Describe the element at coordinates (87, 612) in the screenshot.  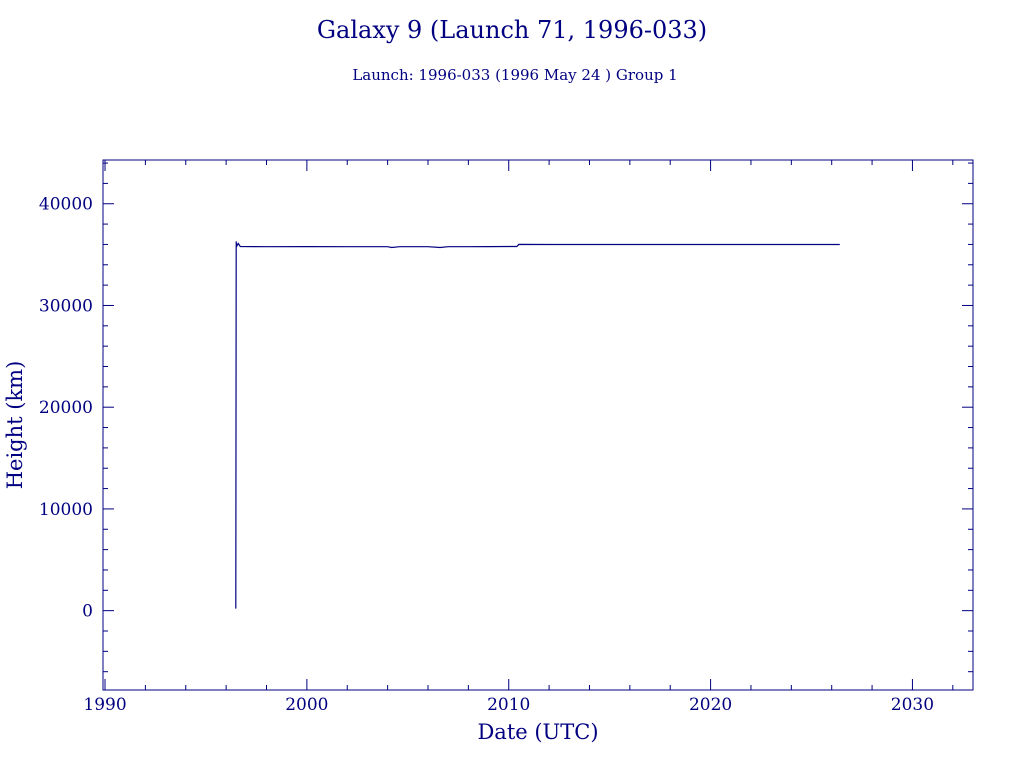
I see `y-tick-label: 0` at that location.